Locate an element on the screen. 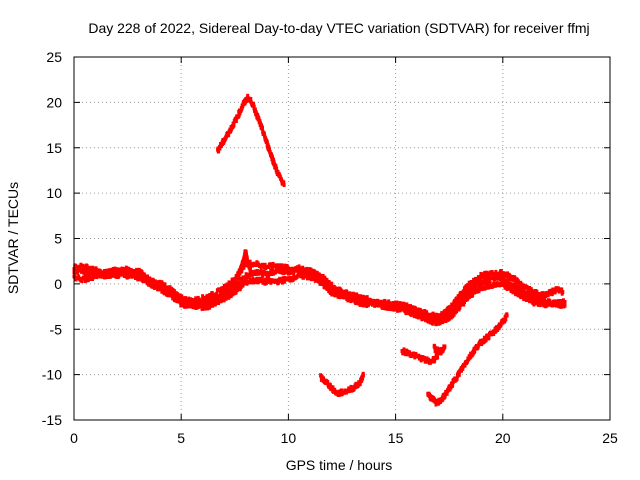 The width and height of the screenshot is (640, 480). series-rise-16.5-20.2h is located at coordinates (467, 359).